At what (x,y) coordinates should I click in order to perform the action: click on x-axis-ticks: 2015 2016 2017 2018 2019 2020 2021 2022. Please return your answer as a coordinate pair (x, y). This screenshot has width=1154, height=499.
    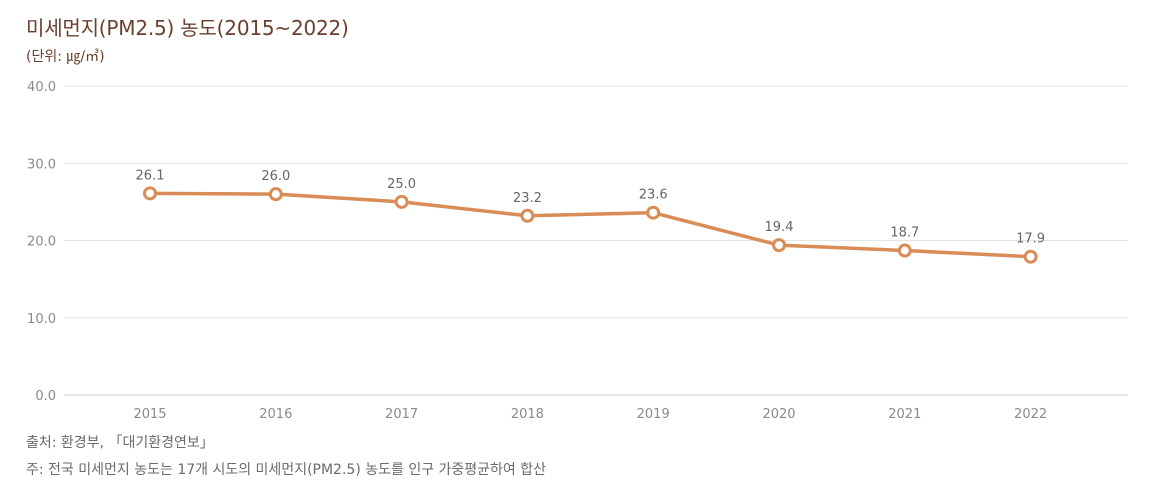
    Looking at the image, I should click on (590, 414).